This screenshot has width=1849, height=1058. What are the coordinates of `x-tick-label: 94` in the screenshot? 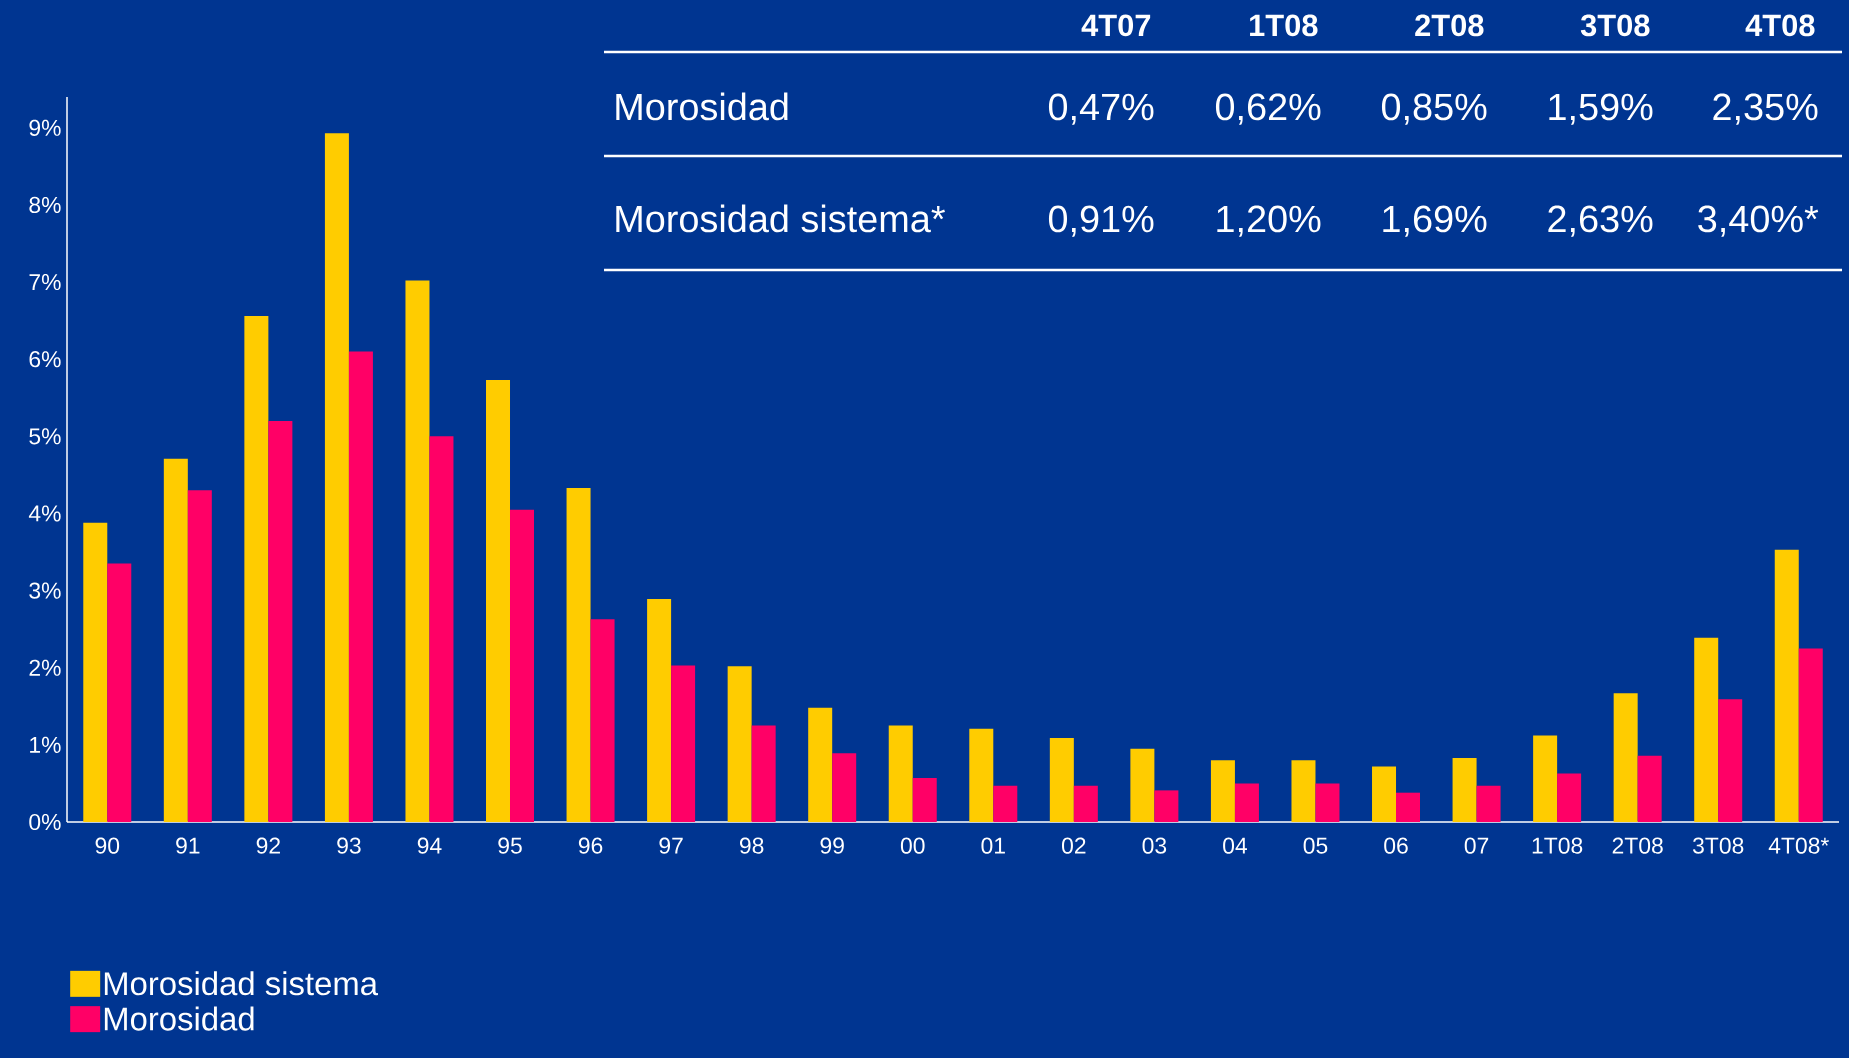 It's located at (429, 845).